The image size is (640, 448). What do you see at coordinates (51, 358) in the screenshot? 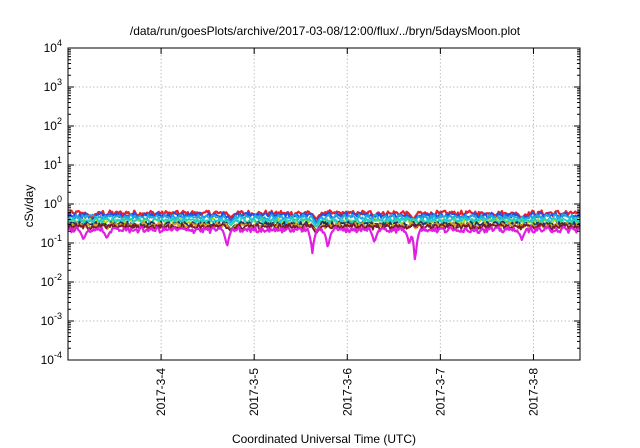
I see `y-tick-label: 10⁻⁴` at bounding box center [51, 358].